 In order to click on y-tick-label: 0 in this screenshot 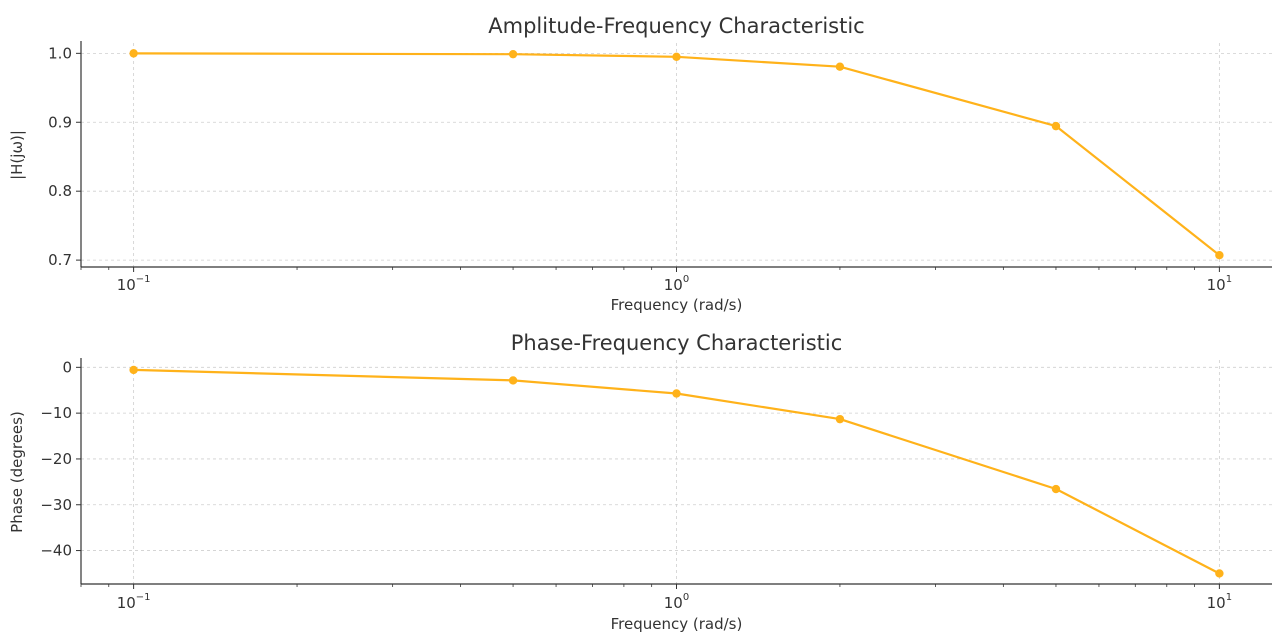, I will do `click(67, 367)`.